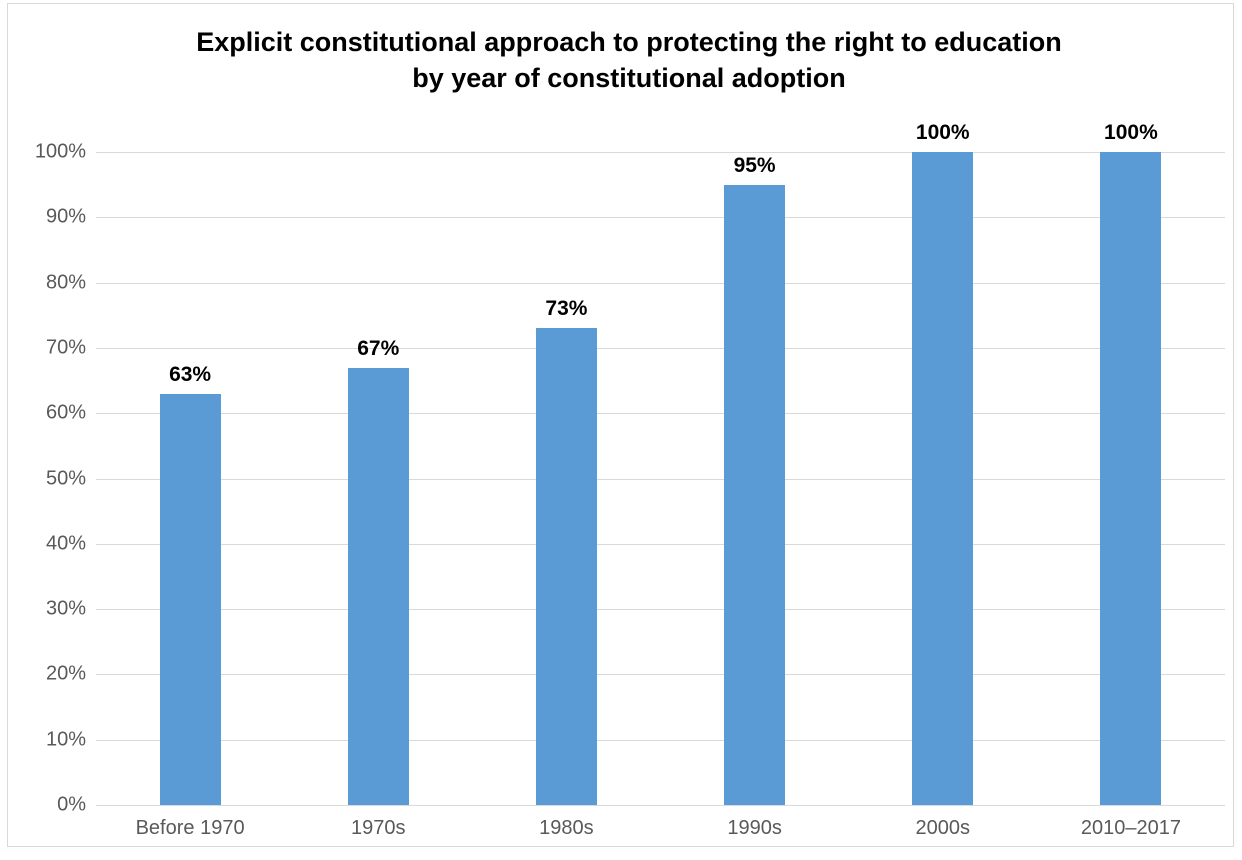  Describe the element at coordinates (60, 151) in the screenshot. I see `y-tick-label: 100%` at that location.